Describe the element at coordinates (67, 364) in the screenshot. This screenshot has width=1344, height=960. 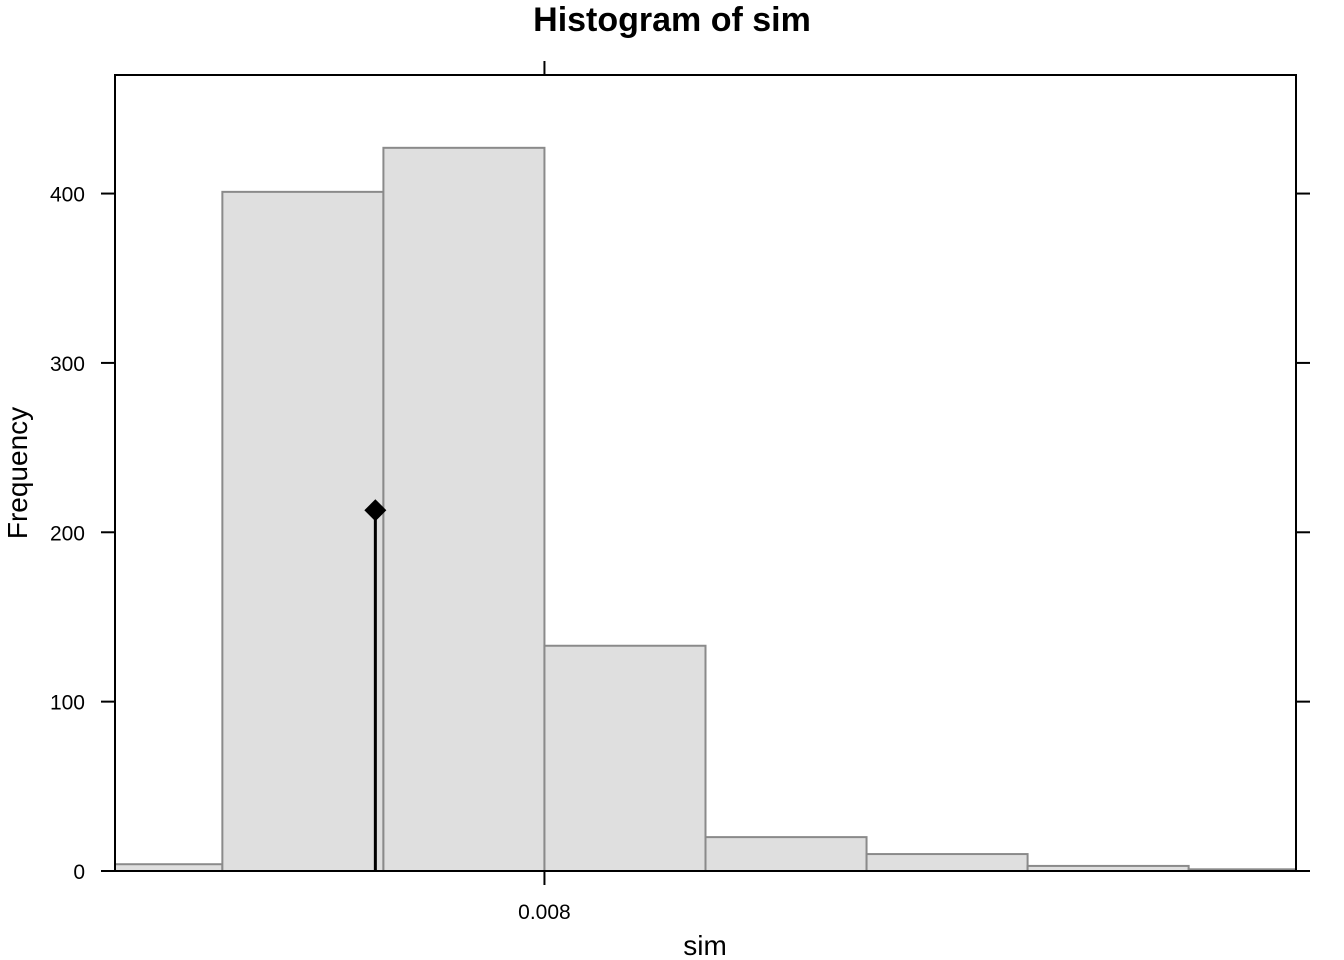
I see `y-tick-label: 300` at that location.